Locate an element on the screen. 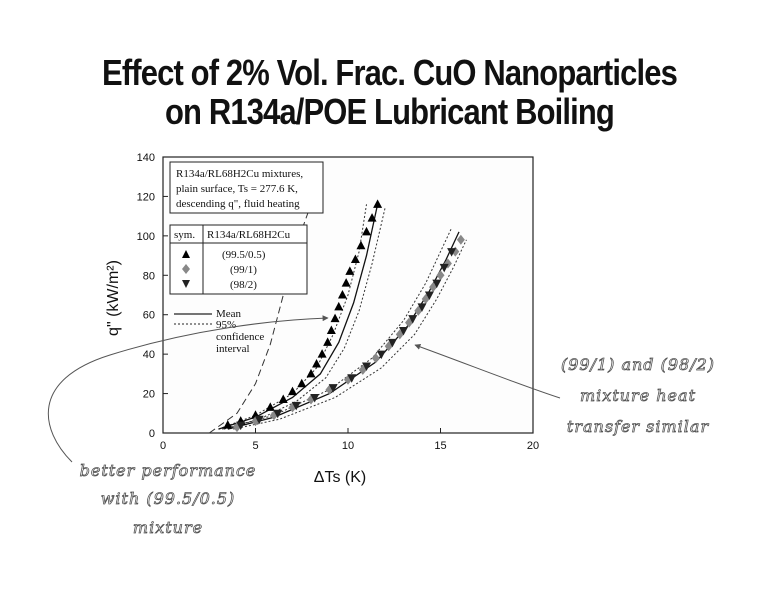 The width and height of the screenshot is (779, 612). x-axis-label: ΔTs (K) is located at coordinates (340, 477).